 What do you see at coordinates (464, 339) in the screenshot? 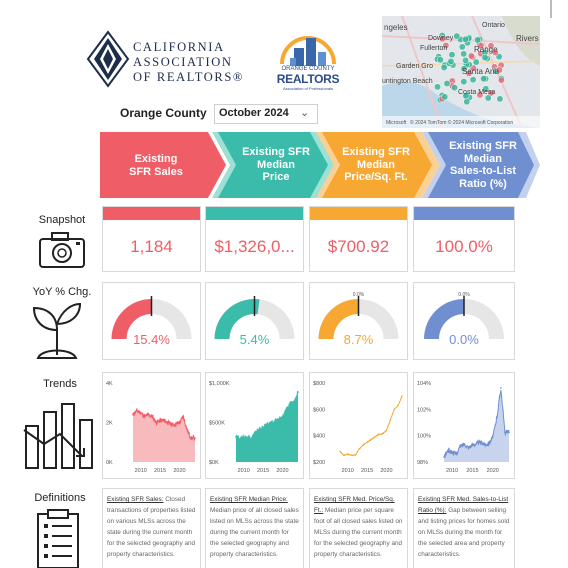
I see `gauge-value: 0.0%` at bounding box center [464, 339].